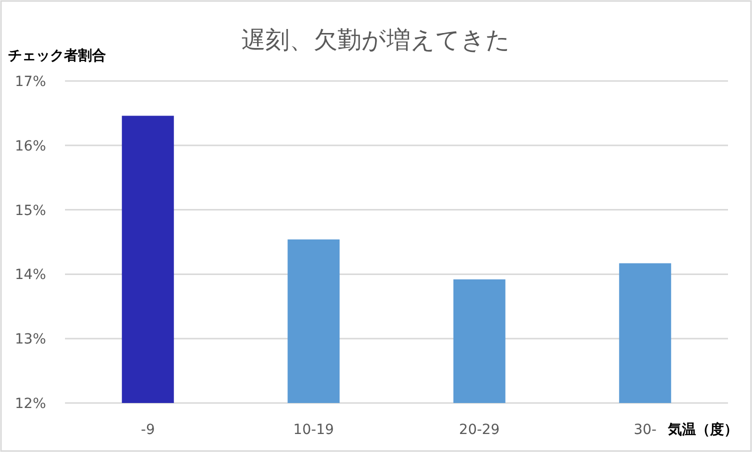  I want to click on x-tick-label: 10-19, so click(313, 430).